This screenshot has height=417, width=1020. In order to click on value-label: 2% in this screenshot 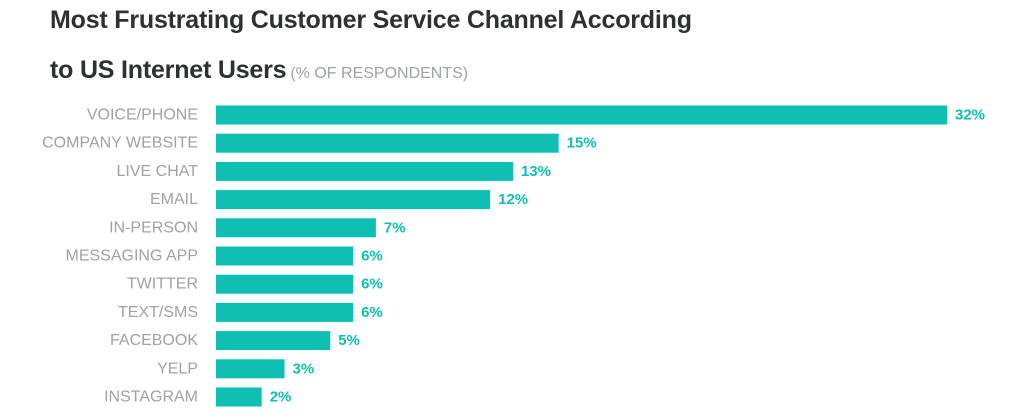, I will do `click(281, 397)`.